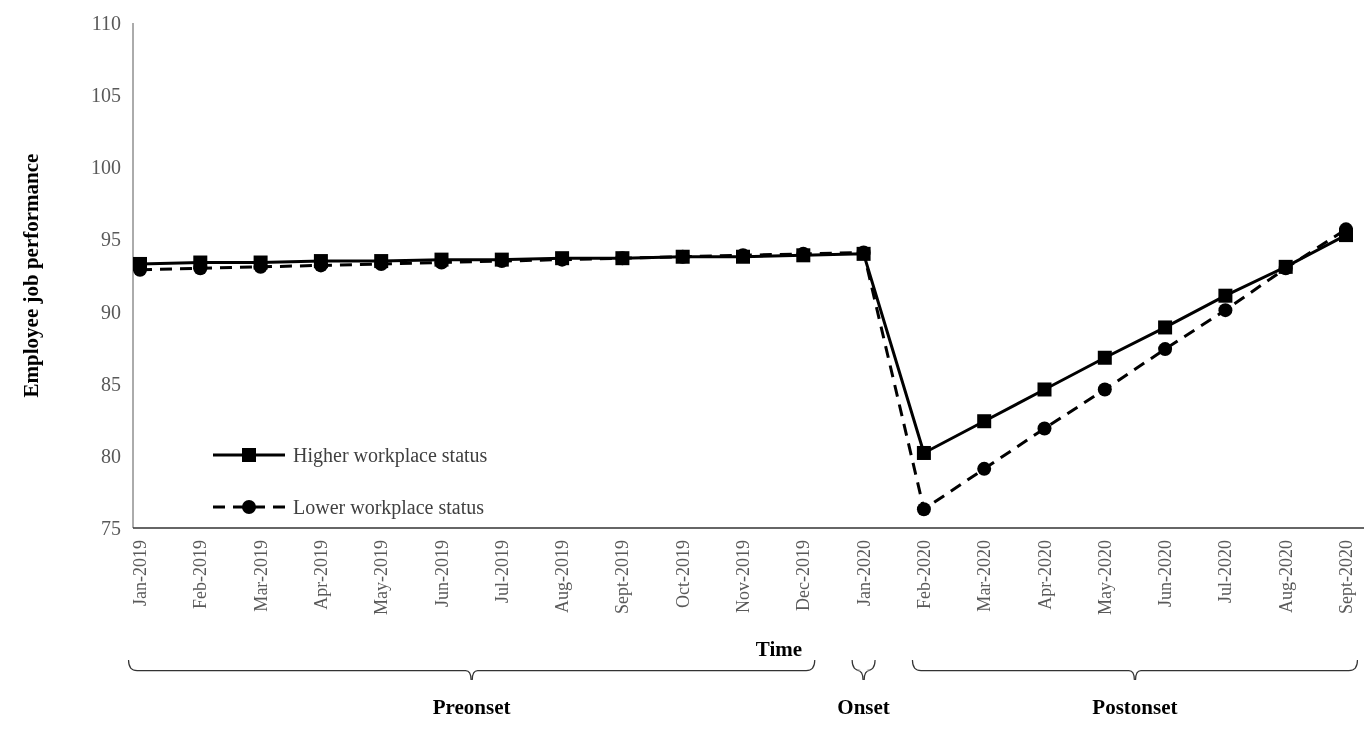 This screenshot has width=1372, height=742. What do you see at coordinates (200, 574) in the screenshot?
I see `x-tick-label: Feb-2019` at bounding box center [200, 574].